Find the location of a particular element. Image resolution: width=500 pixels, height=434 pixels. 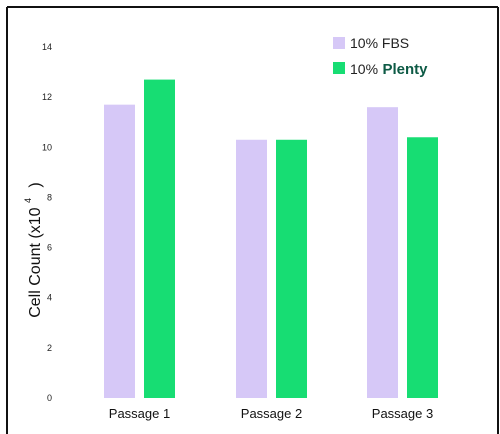

y-axis-label-close: ) is located at coordinates (35, 184).